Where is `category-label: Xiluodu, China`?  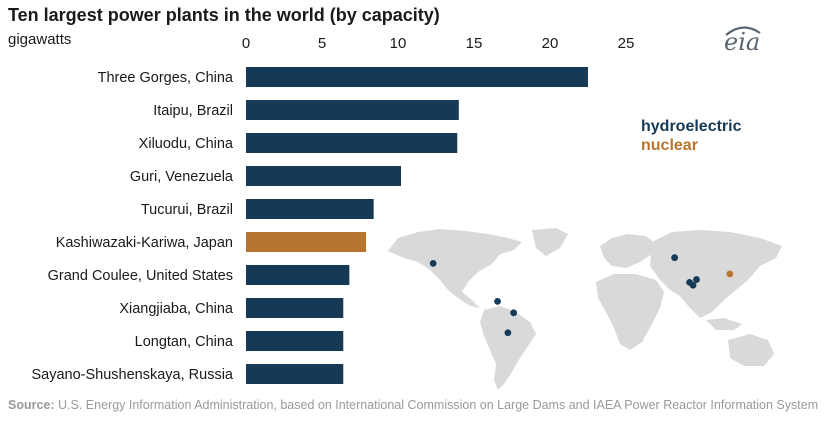 category-label: Xiluodu, China is located at coordinates (186, 144).